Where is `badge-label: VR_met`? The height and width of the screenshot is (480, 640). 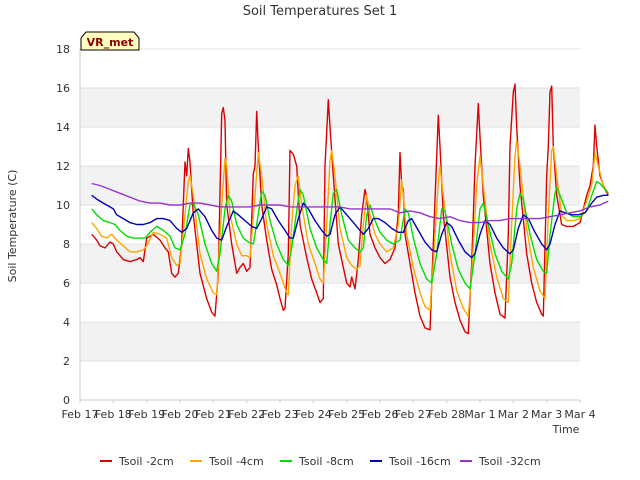
badge-label: VR_met is located at coordinates (110, 42).